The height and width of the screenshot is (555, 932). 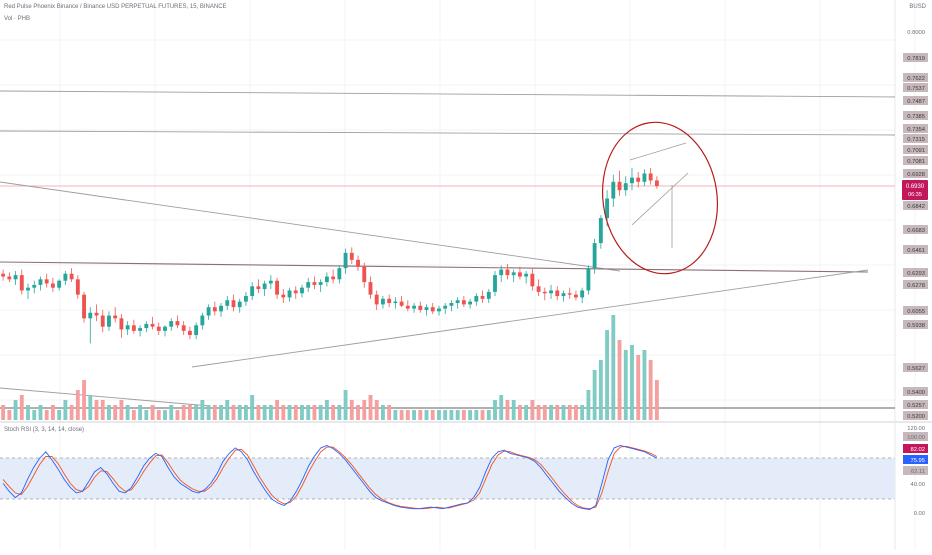 What do you see at coordinates (447, 478) in the screenshot?
I see `rsi-band` at bounding box center [447, 478].